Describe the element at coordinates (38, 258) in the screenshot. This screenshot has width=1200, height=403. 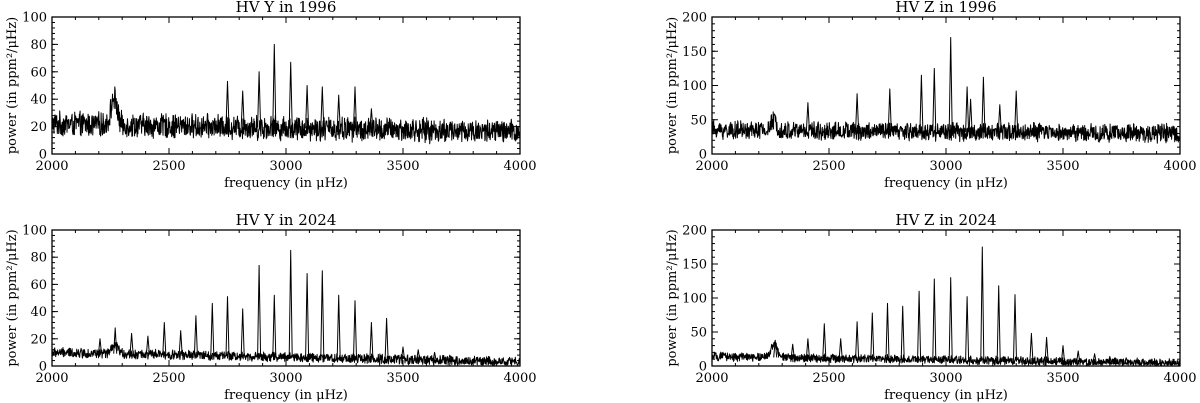
I see `y-tick-label: 80` at that location.